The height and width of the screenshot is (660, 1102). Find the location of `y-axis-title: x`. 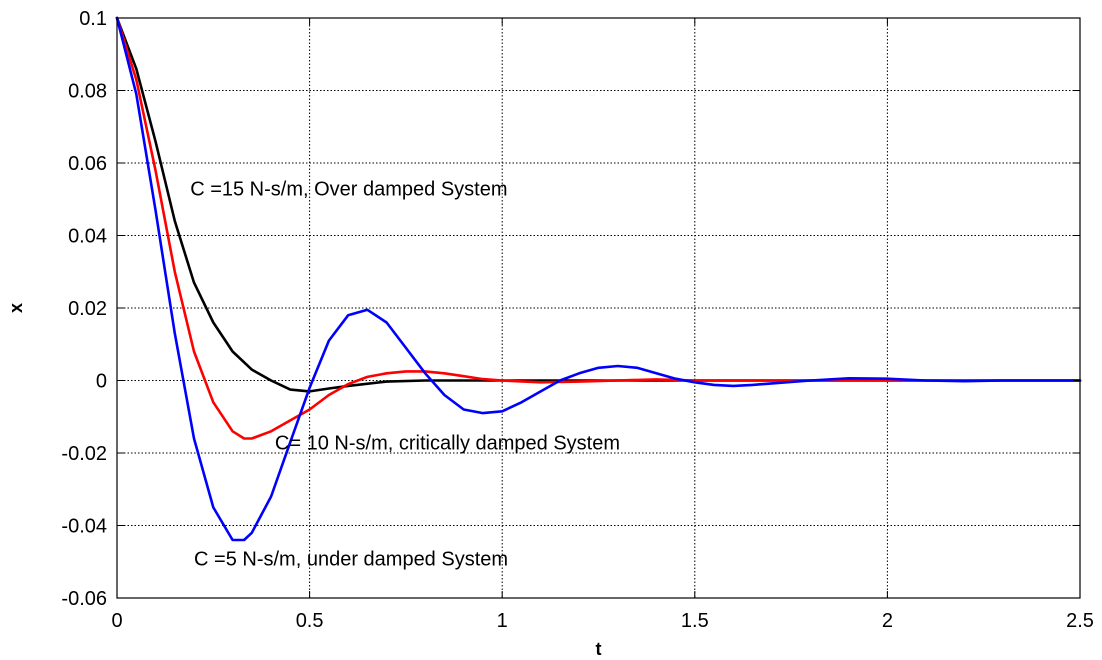

y-axis-title: x is located at coordinates (16, 308).